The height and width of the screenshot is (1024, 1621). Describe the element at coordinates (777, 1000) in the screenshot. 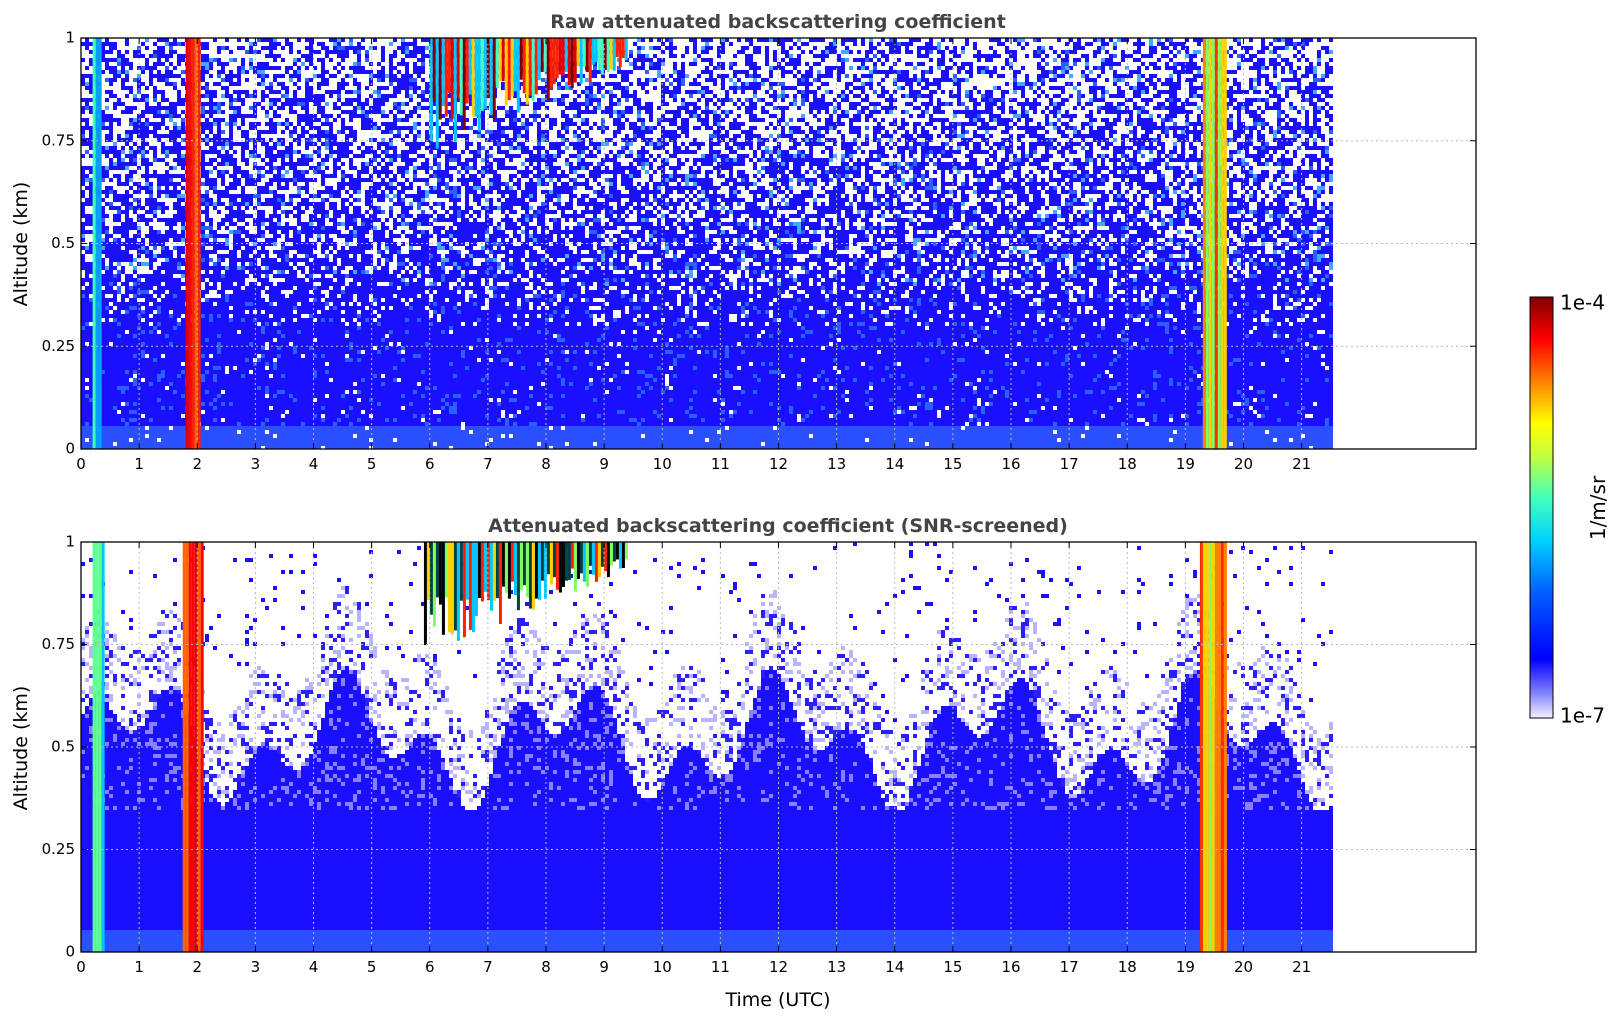

I see `x-axis-label: Time (UTC)` at that location.